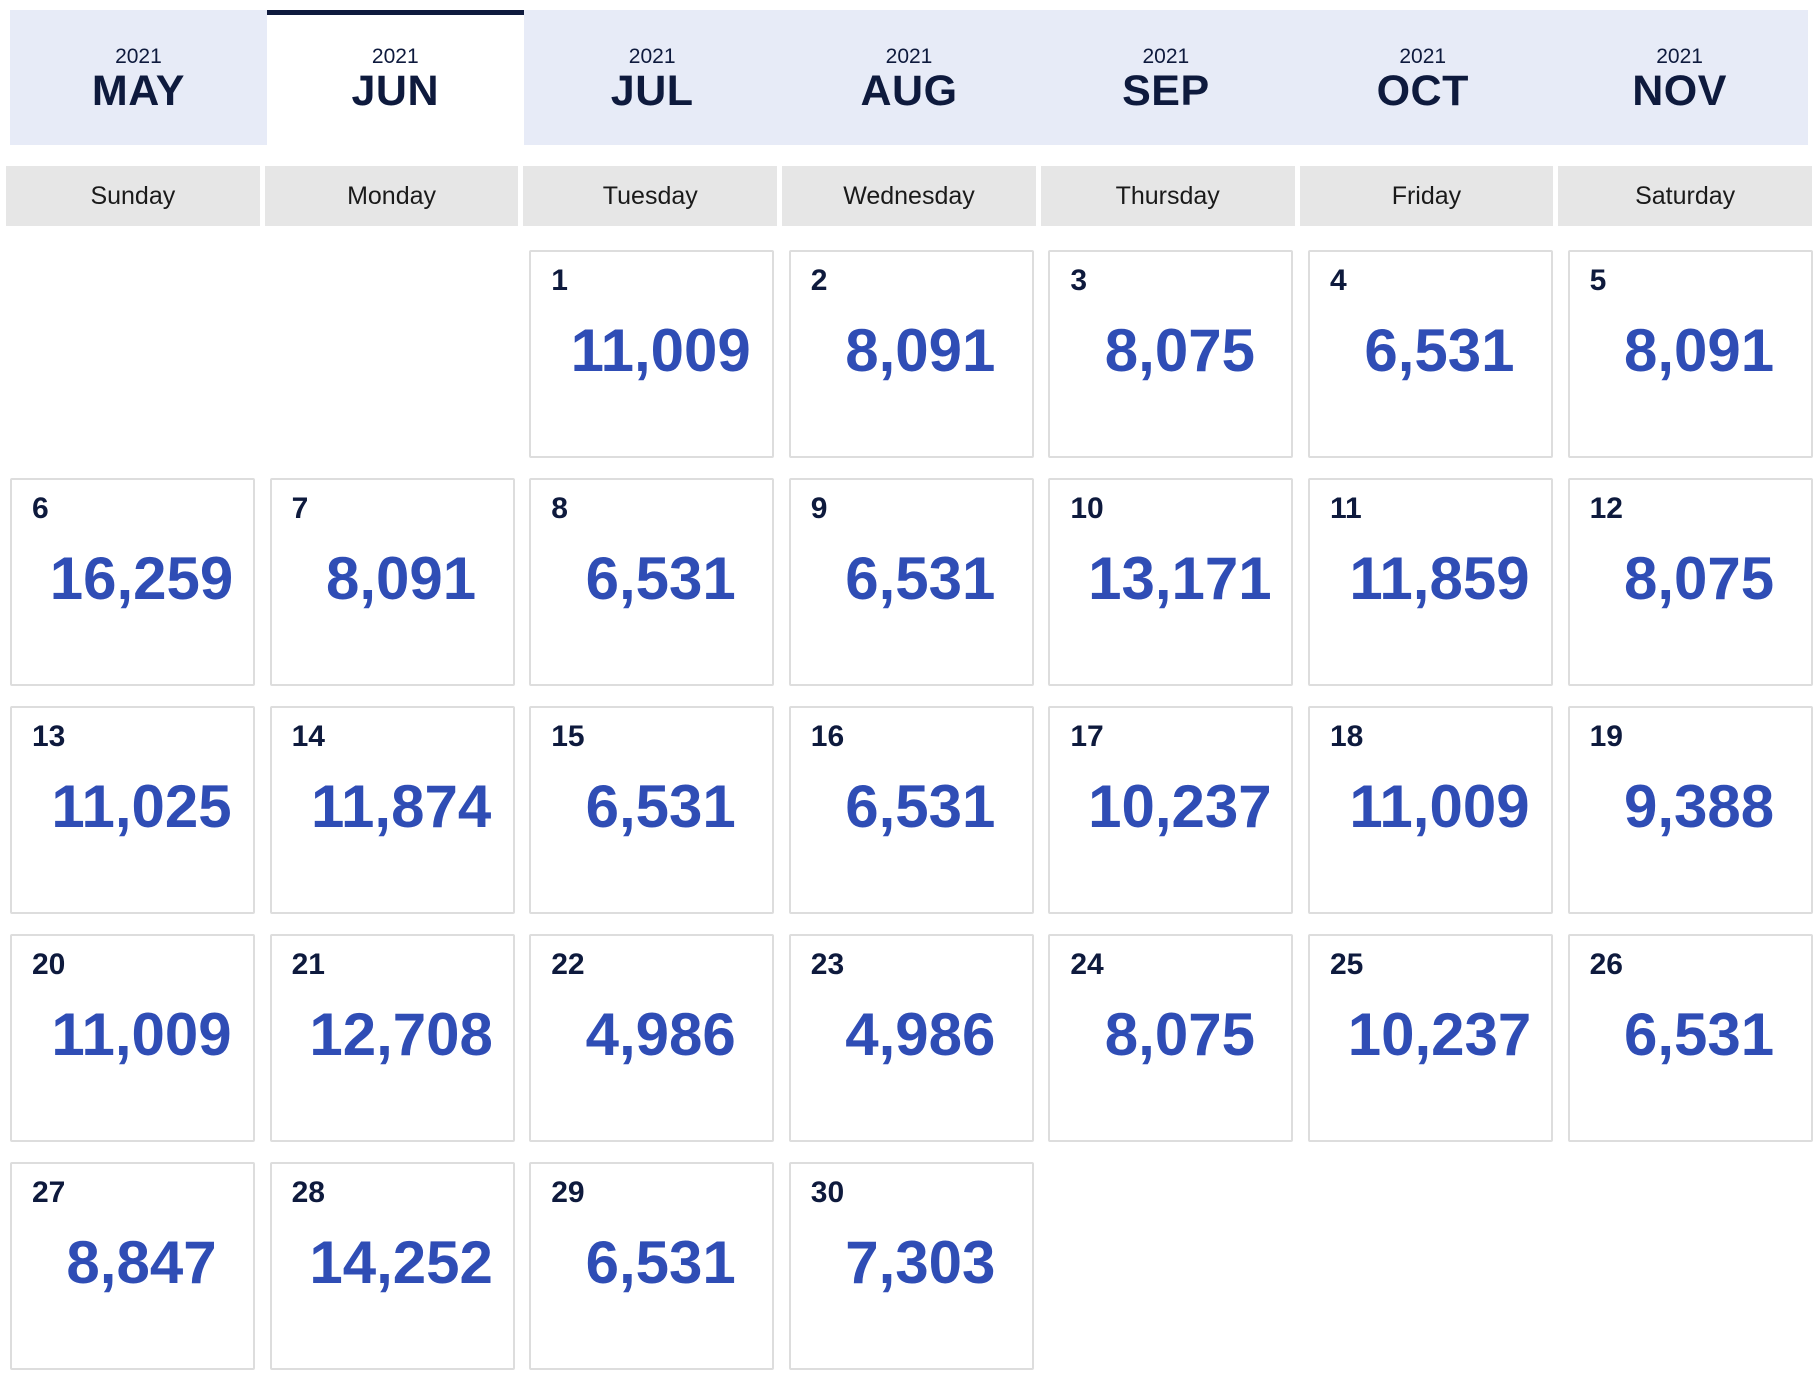 Image resolution: width=1818 pixels, height=1380 pixels. I want to click on day-cell-7: 7 8,091, so click(392, 582).